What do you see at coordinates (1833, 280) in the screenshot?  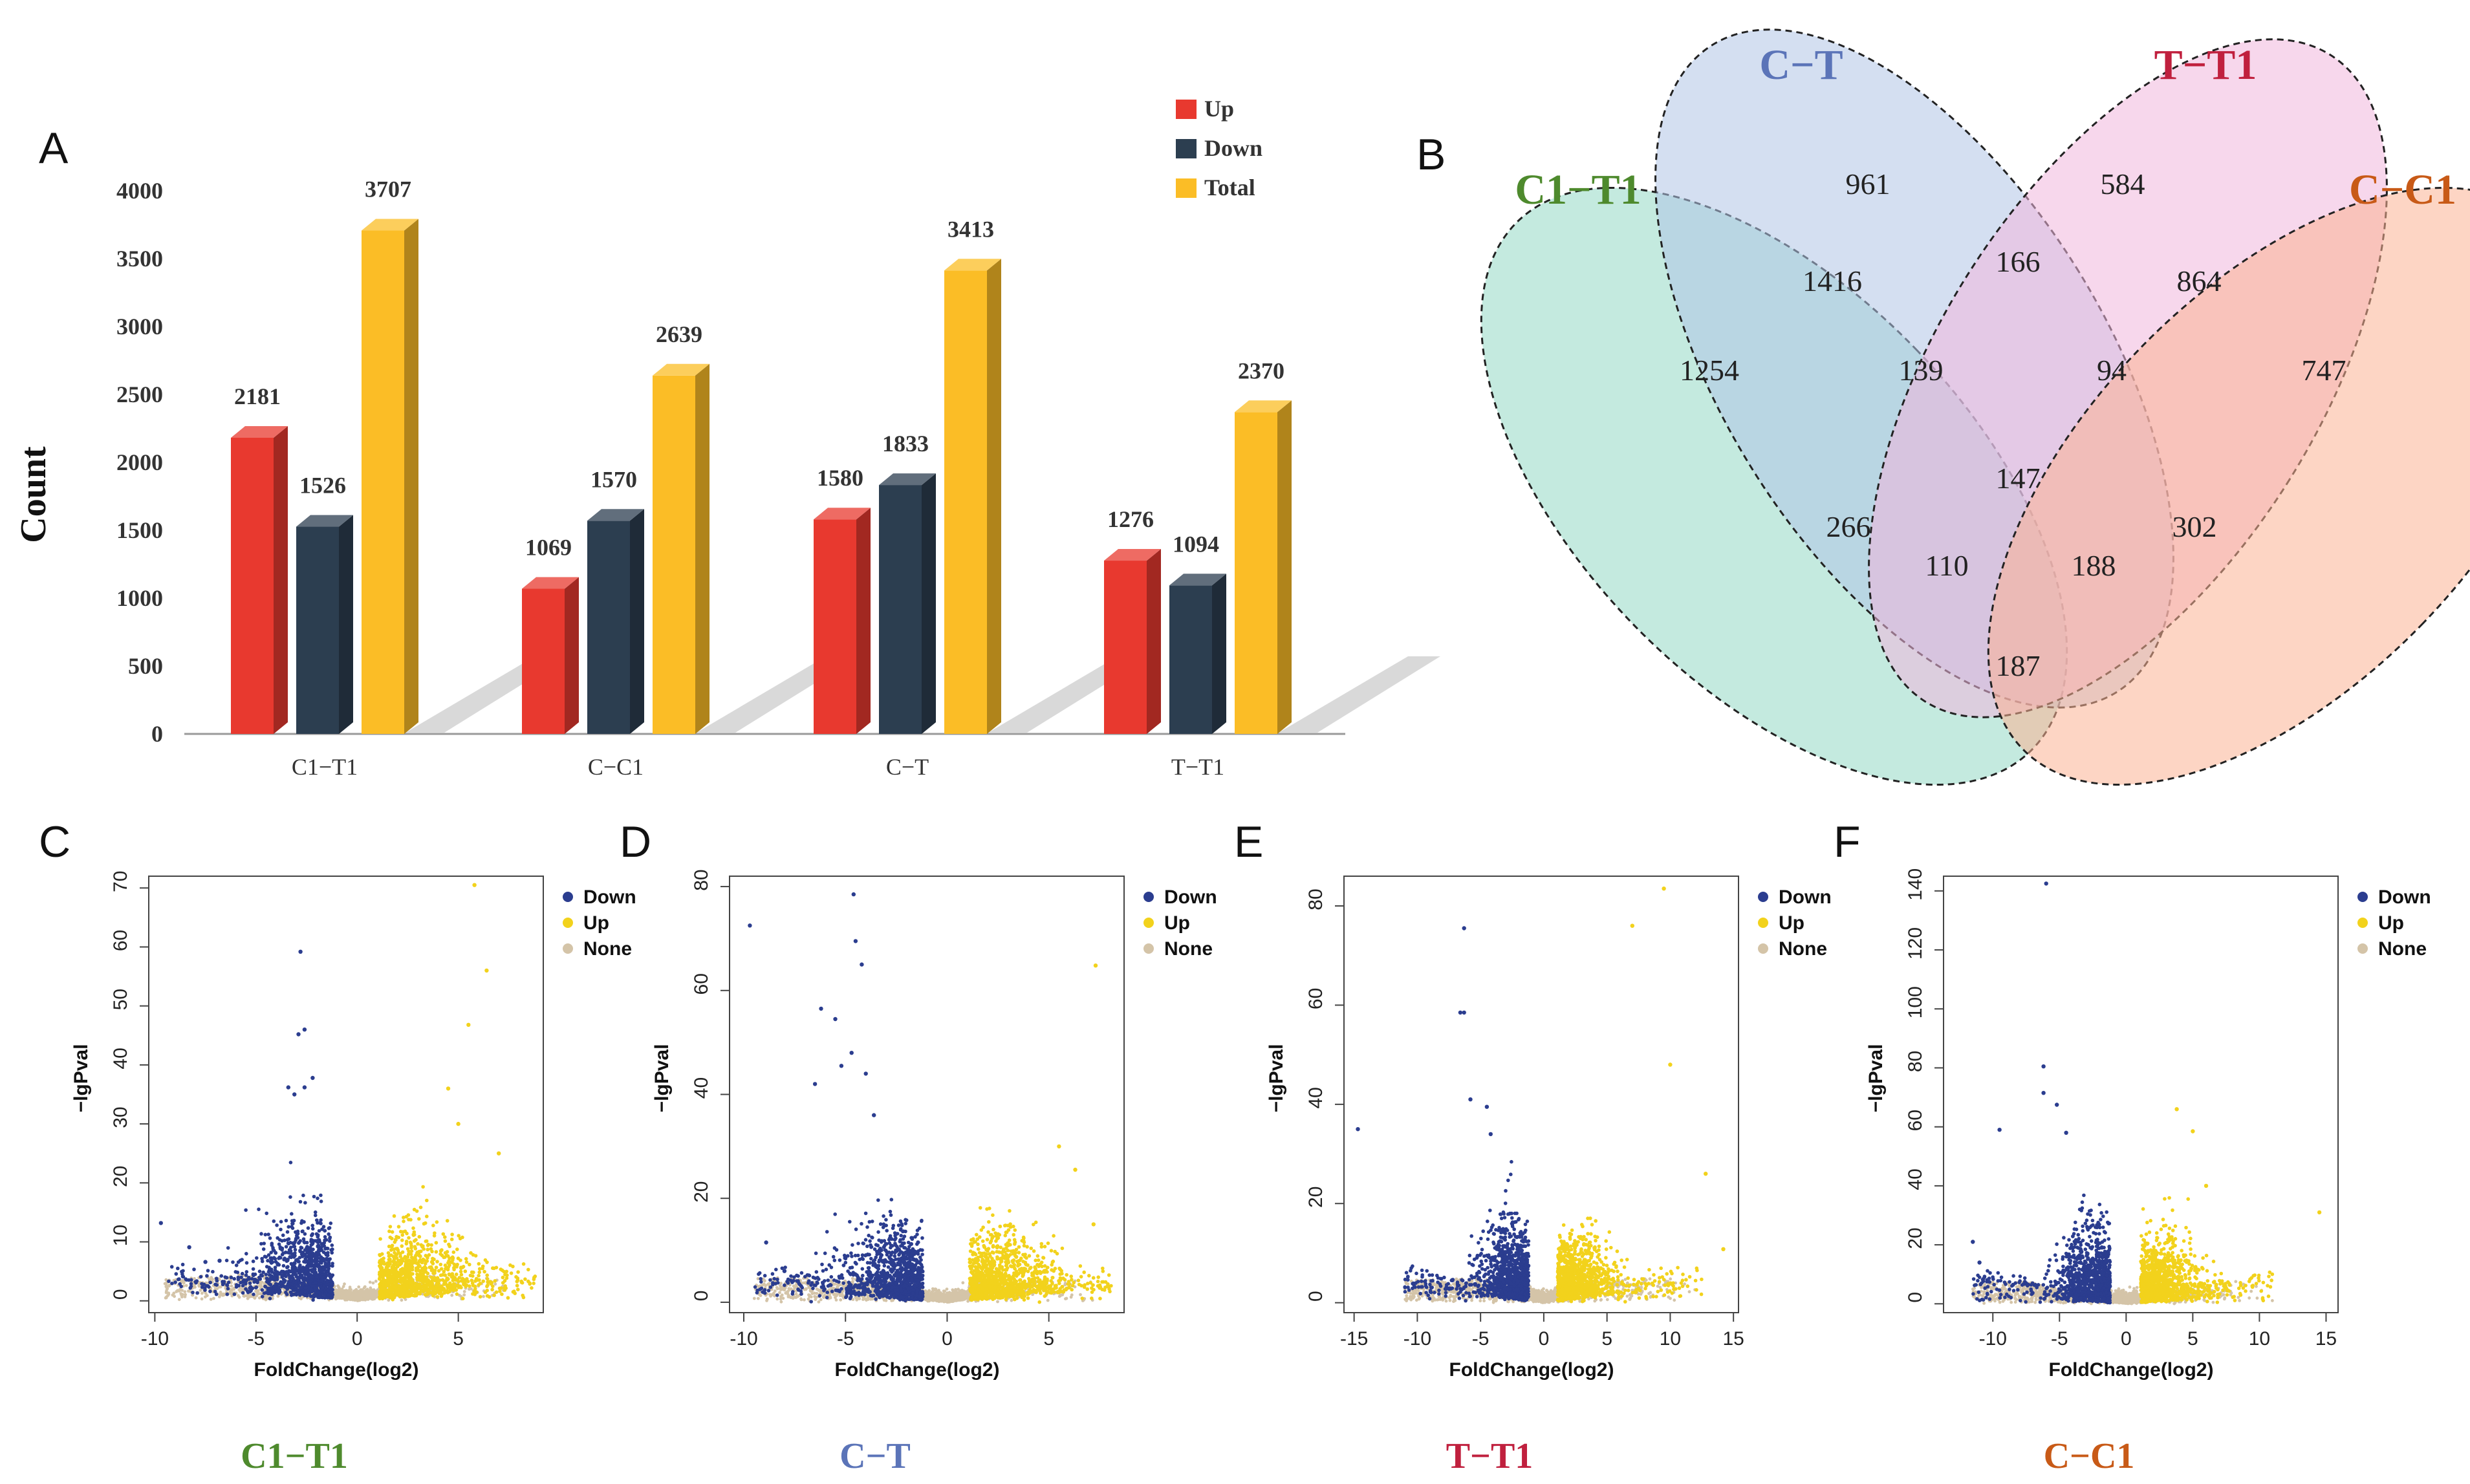 I see `venn-region-count: 1416` at bounding box center [1833, 280].